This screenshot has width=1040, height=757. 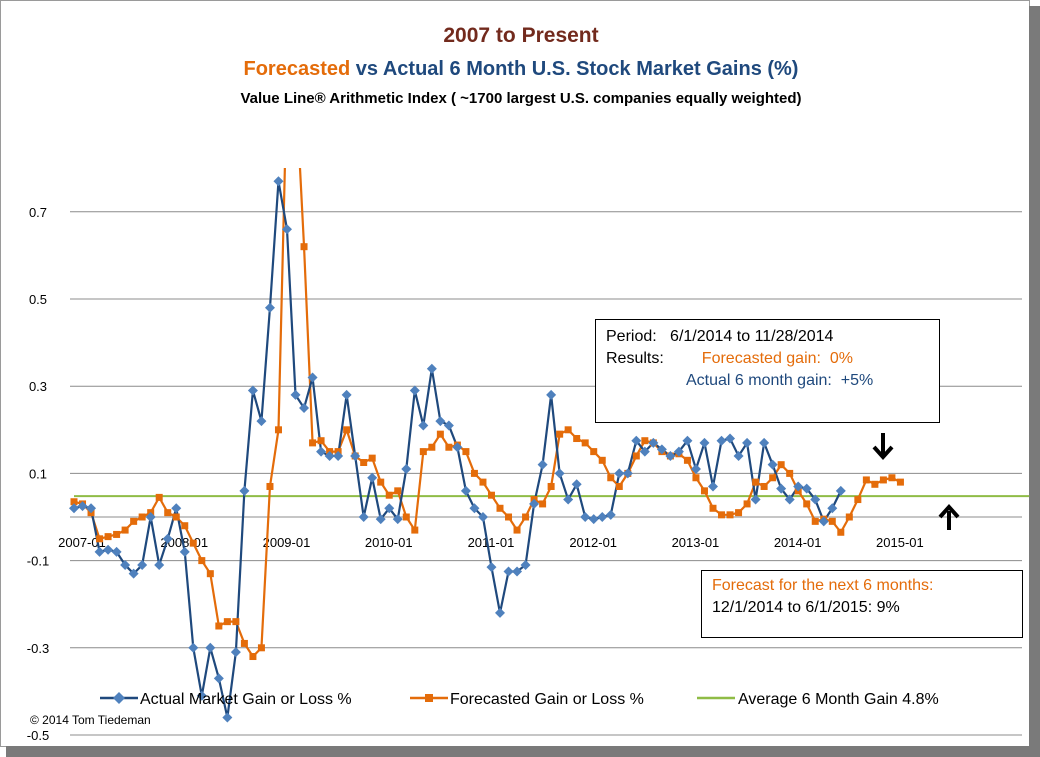 I want to click on actual-row: Actual 6 month gain: +5%, so click(x=767, y=381).